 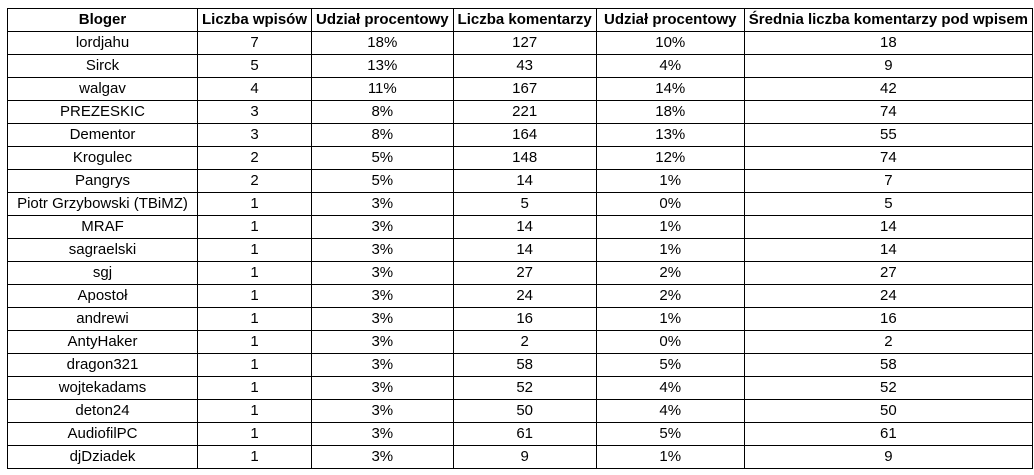 I want to click on bloger-cell: AudiofilPC, so click(x=102, y=434).